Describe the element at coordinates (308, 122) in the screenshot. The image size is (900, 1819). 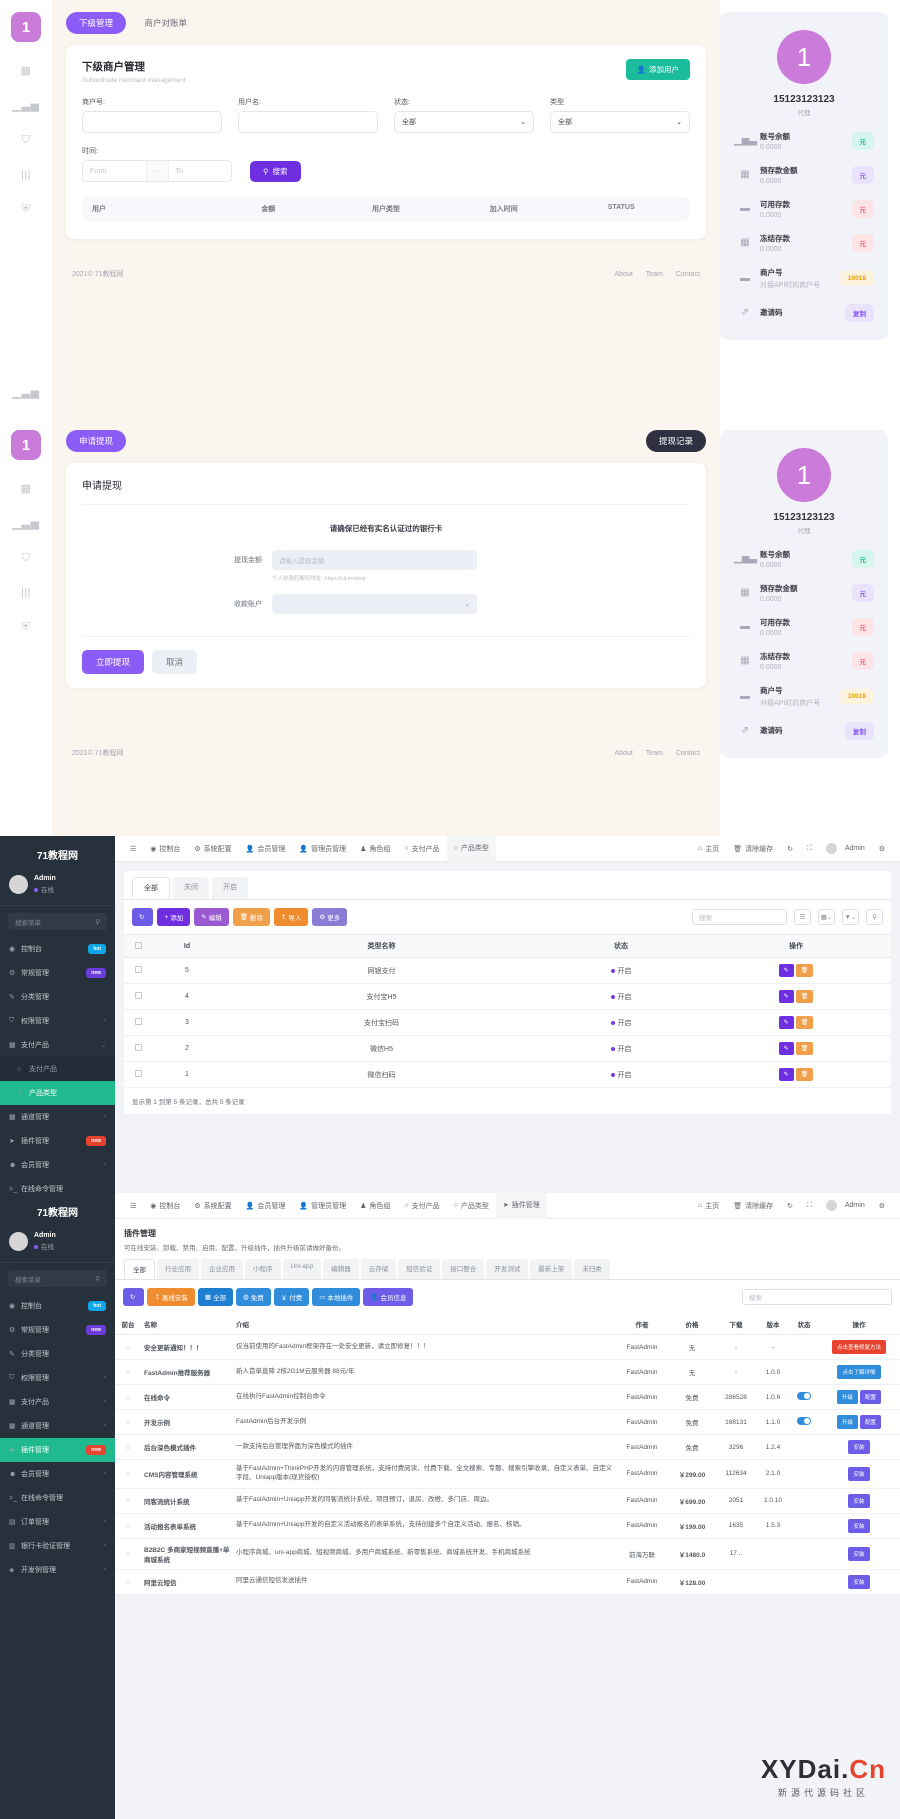
I see `username-input` at that location.